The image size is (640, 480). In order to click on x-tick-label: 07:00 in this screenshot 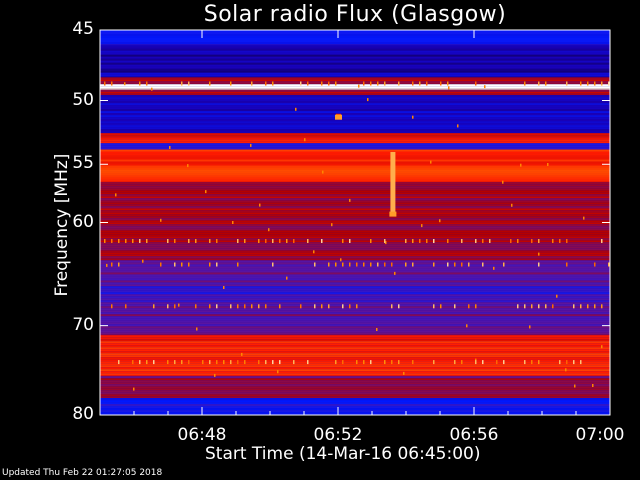, I will do `click(600, 435)`.